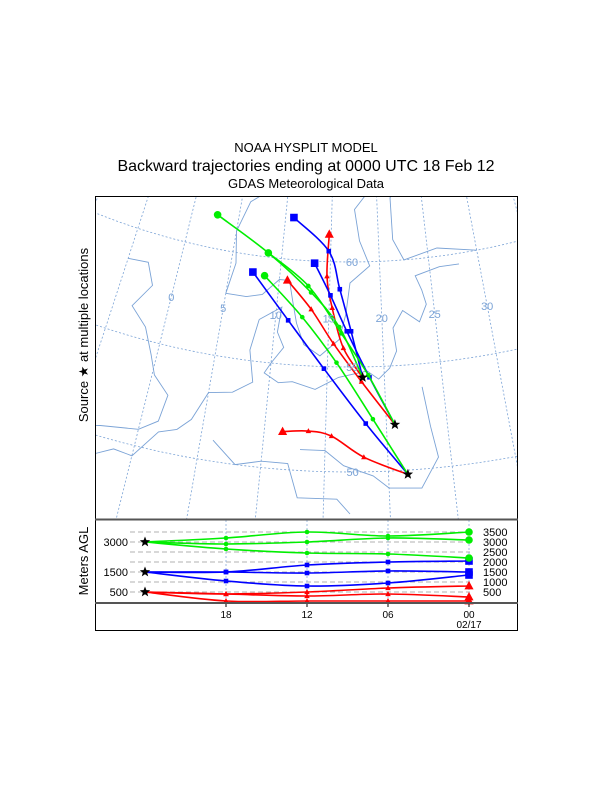 This screenshot has height=792, width=612. Describe the element at coordinates (468, 625) in the screenshot. I see `date-label: 02/17` at that location.